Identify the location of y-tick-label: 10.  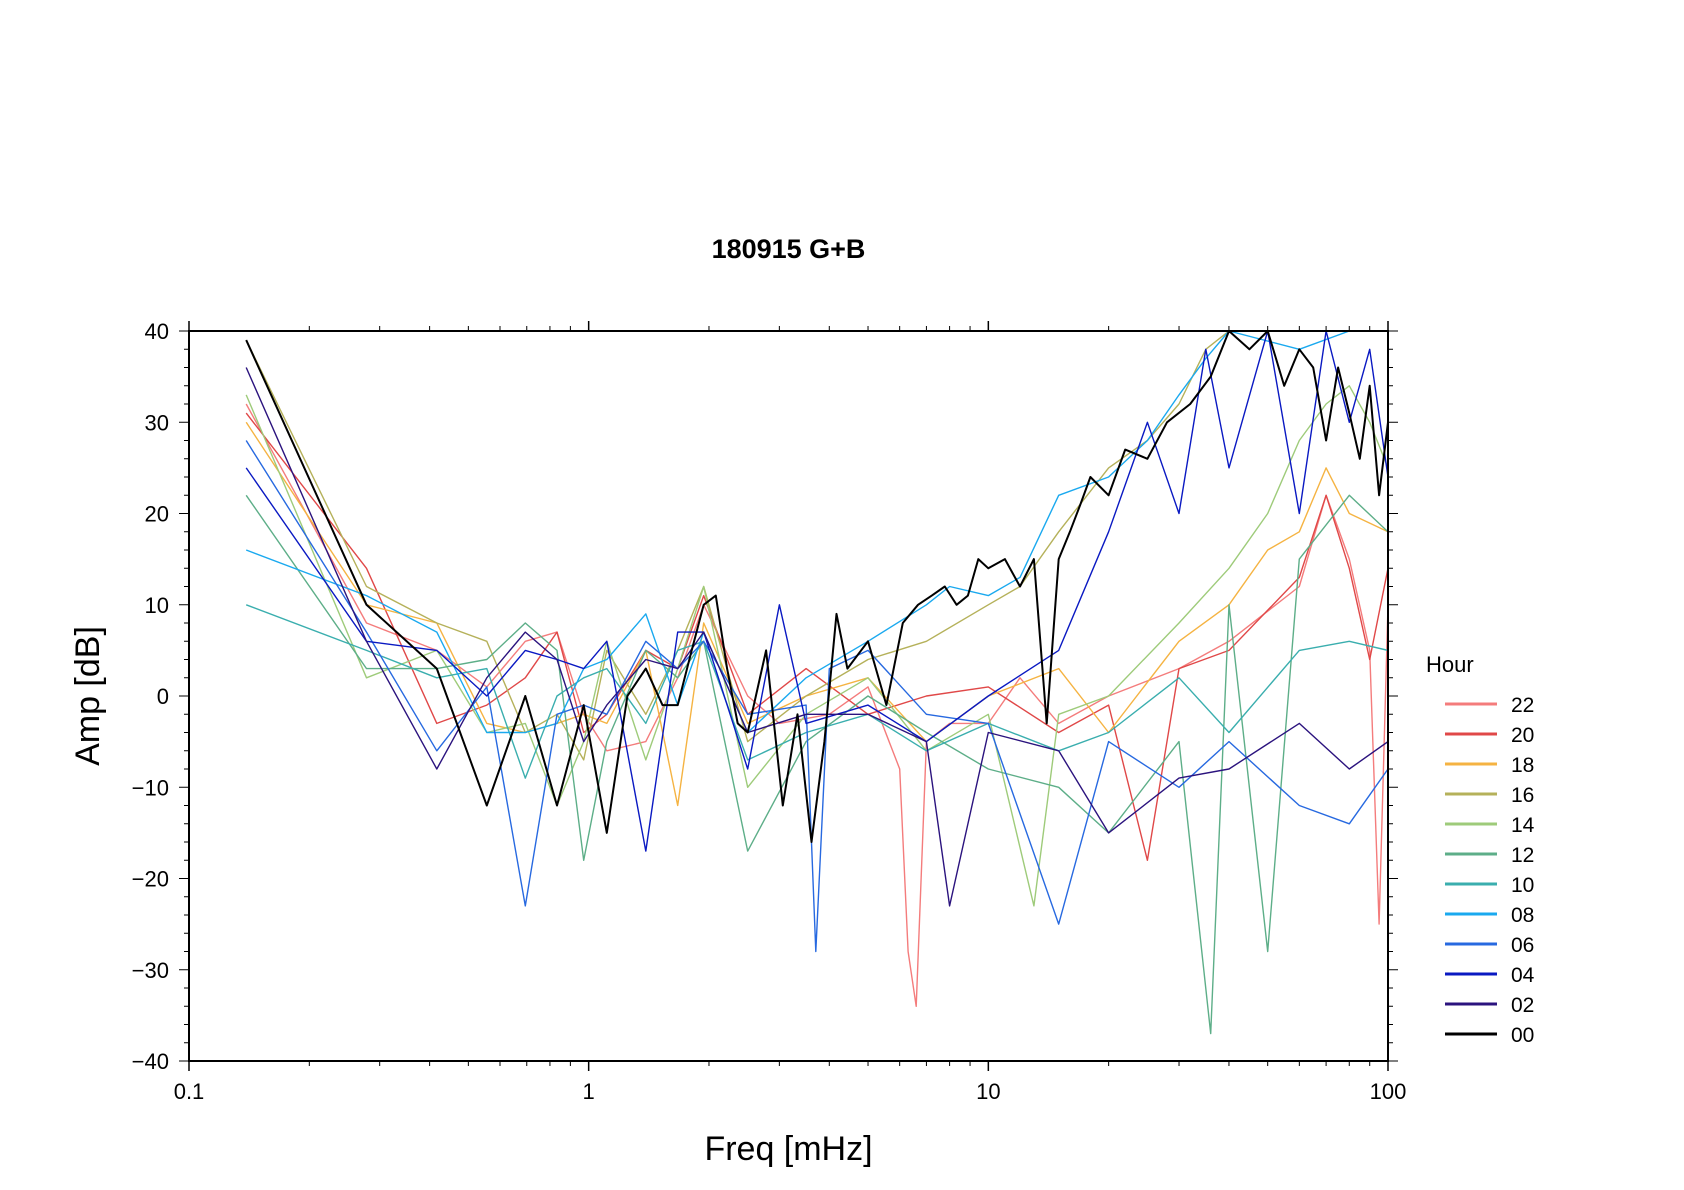
(157, 605).